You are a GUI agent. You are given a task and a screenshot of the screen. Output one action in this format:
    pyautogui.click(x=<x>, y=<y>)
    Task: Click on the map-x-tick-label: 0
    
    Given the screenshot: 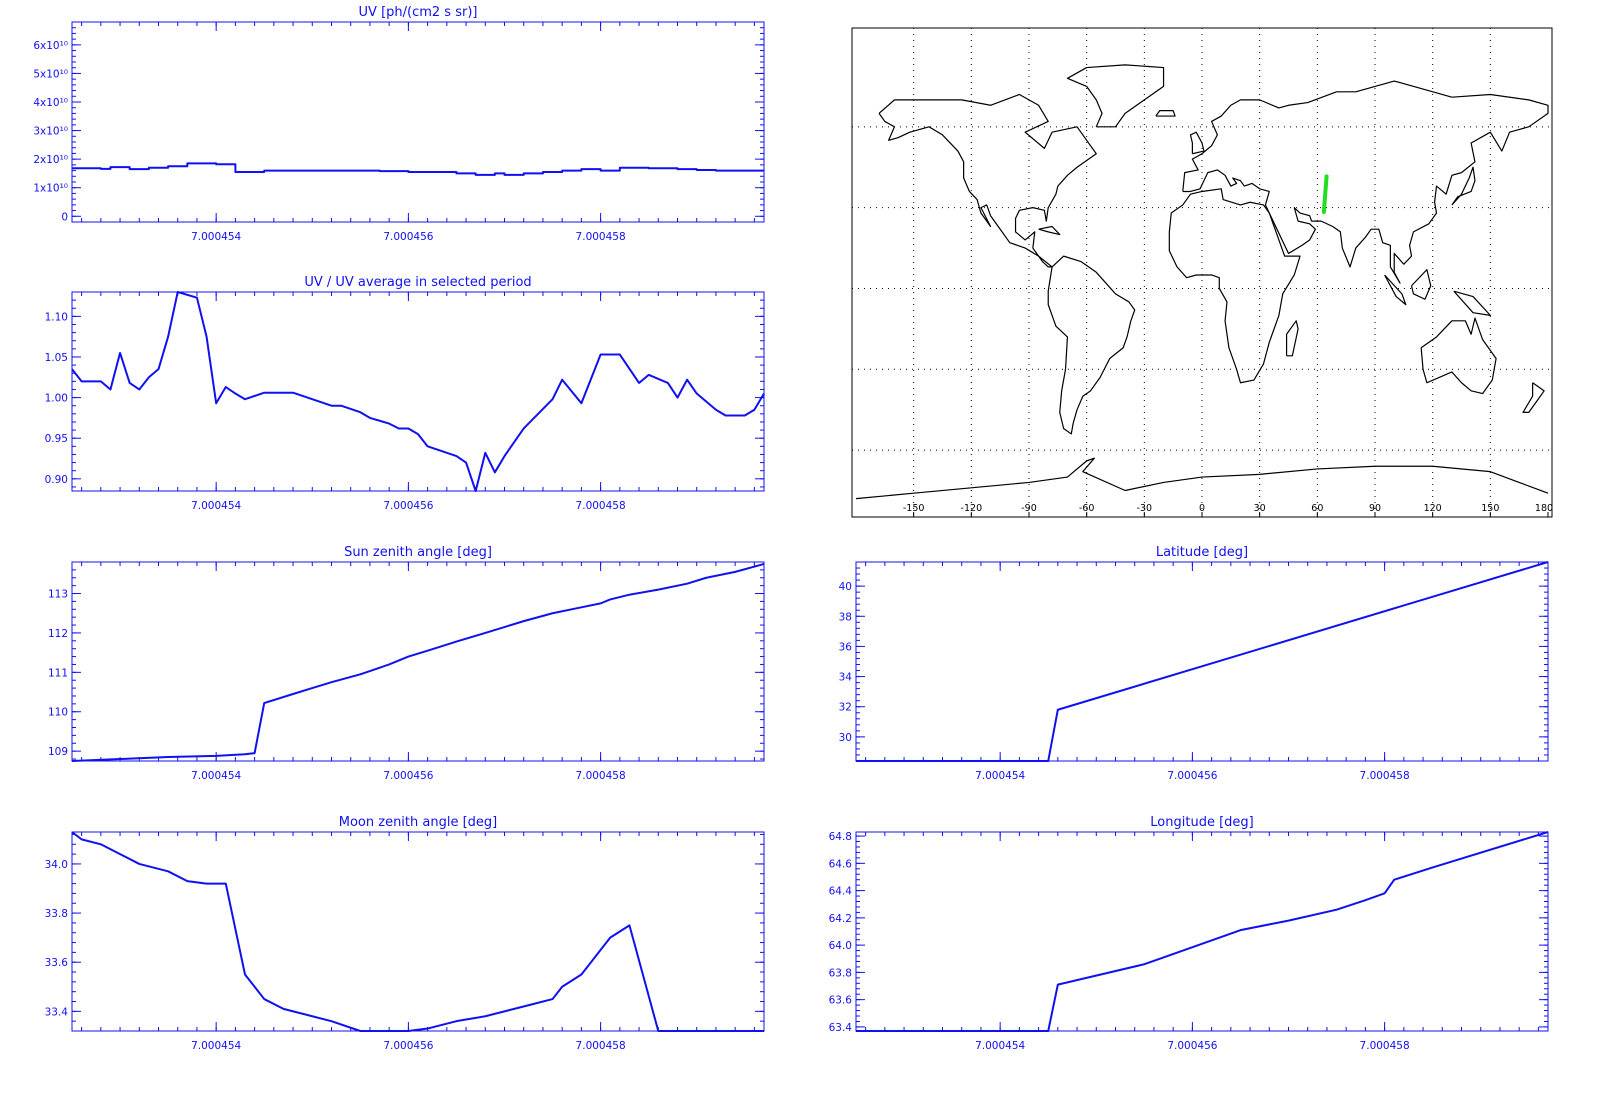 What is the action you would take?
    pyautogui.click(x=1202, y=508)
    